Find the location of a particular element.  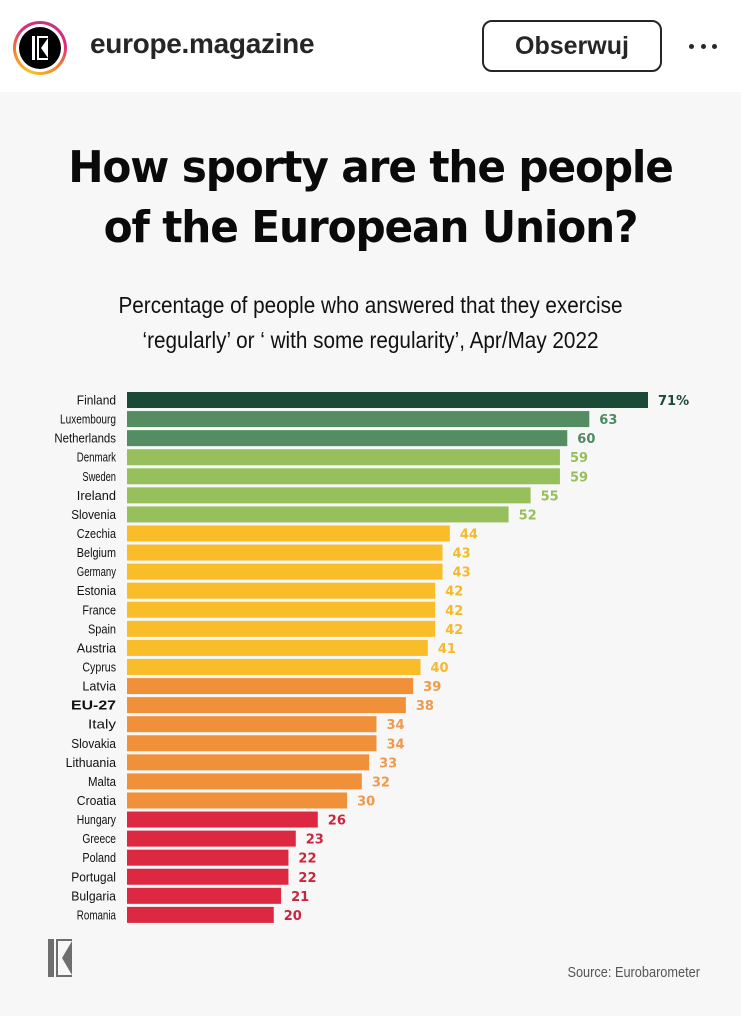

category-label: Spain is located at coordinates (102, 629).